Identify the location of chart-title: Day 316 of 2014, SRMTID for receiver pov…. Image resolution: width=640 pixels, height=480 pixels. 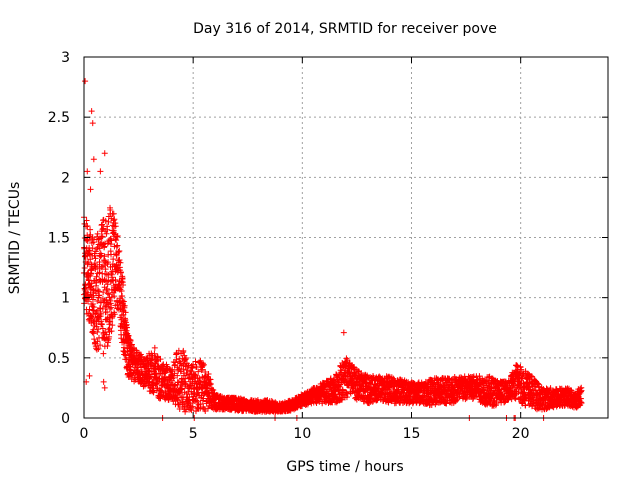
(345, 29).